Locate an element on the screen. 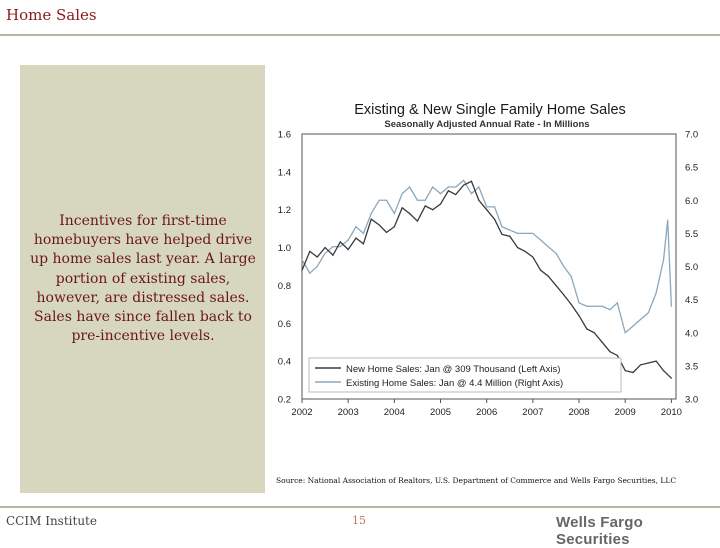 This screenshot has width=720, height=548. slide-title: Home Sales is located at coordinates (51, 15).